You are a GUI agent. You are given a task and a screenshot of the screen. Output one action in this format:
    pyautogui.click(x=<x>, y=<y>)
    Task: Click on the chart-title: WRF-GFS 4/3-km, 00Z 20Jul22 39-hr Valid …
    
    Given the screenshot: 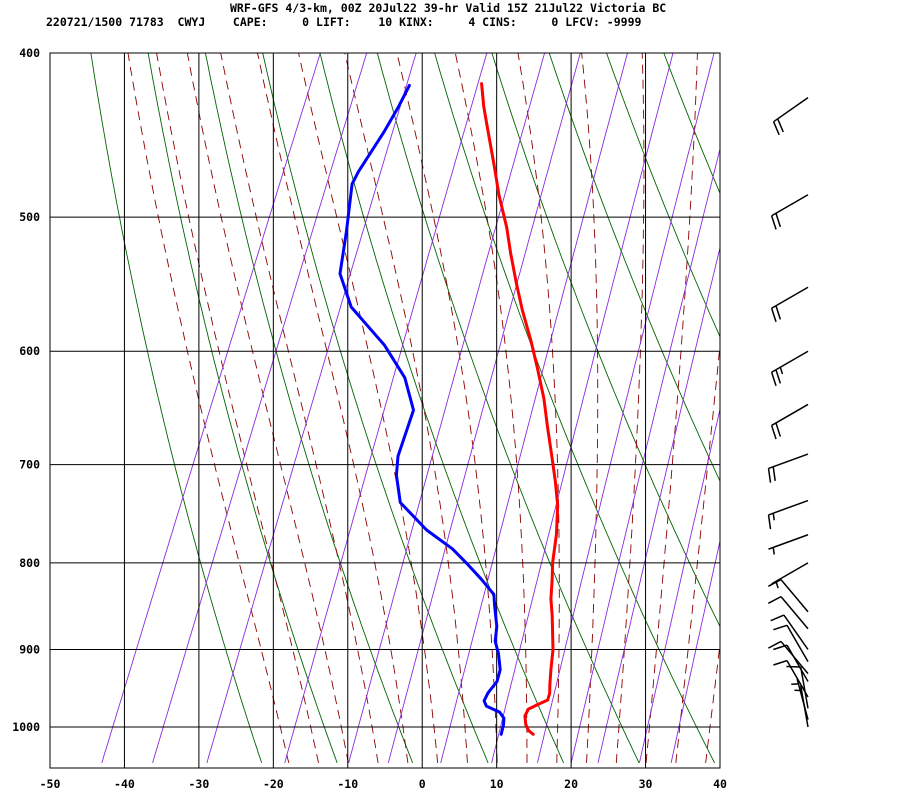 What is the action you would take?
    pyautogui.click(x=448, y=8)
    